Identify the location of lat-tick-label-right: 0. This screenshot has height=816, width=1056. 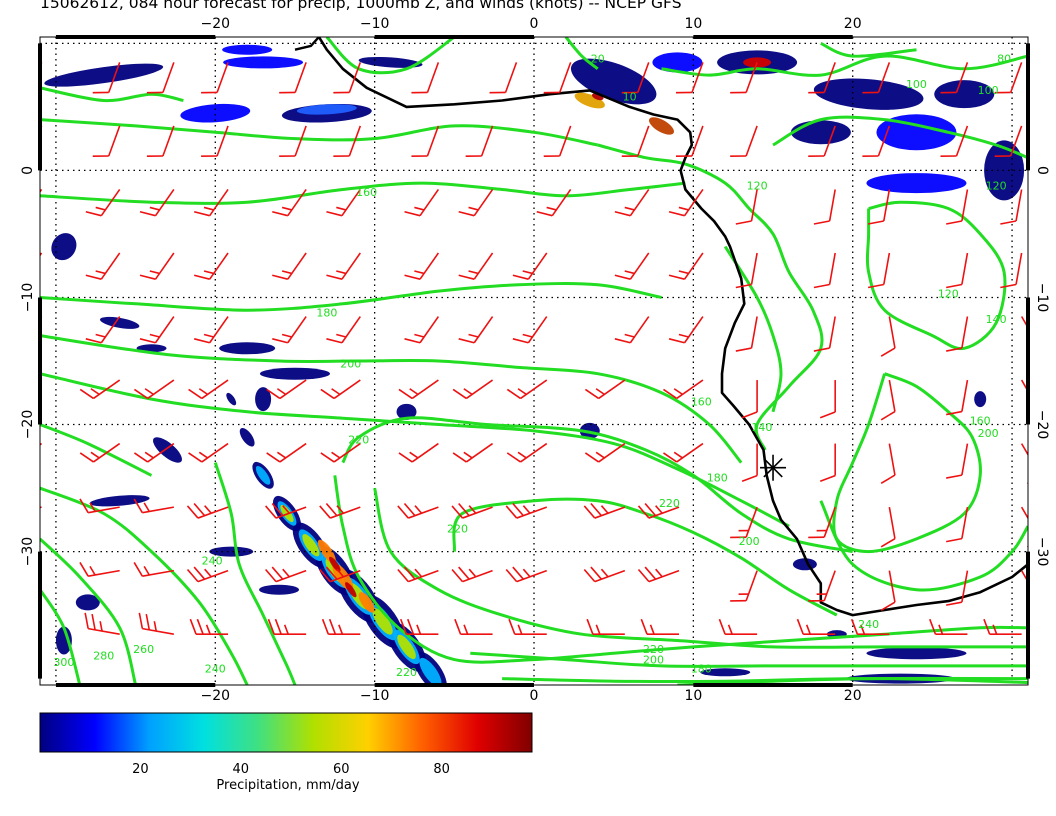
(1042, 170).